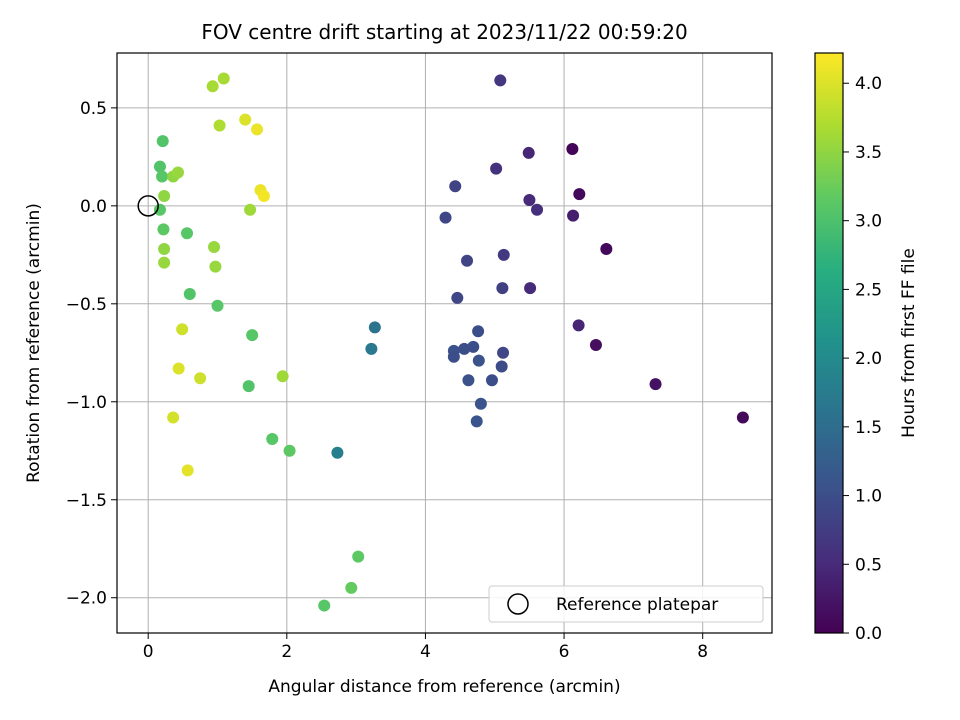 The width and height of the screenshot is (960, 720). Describe the element at coordinates (425, 652) in the screenshot. I see `x-tick-label: 4` at that location.